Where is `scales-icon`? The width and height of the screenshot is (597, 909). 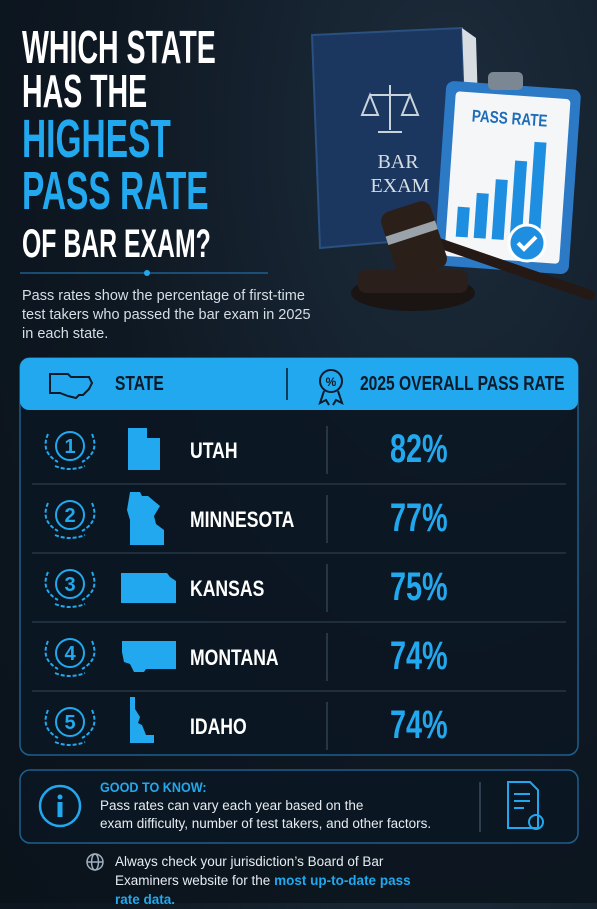
scales-icon is located at coordinates (390, 109).